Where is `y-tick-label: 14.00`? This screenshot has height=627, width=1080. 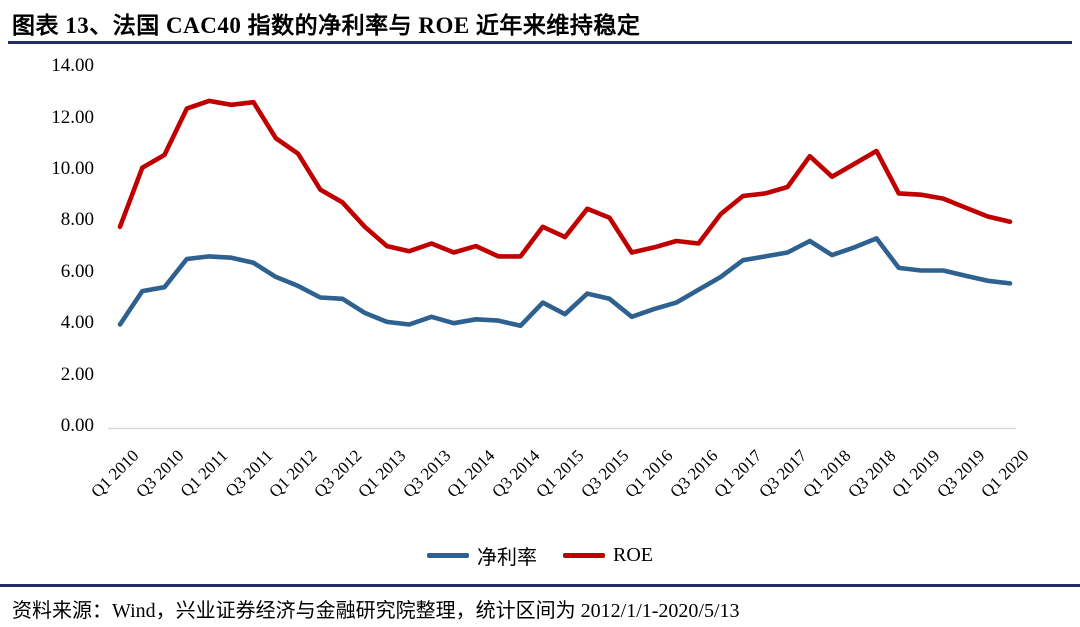 y-tick-label: 14.00 is located at coordinates (72, 66).